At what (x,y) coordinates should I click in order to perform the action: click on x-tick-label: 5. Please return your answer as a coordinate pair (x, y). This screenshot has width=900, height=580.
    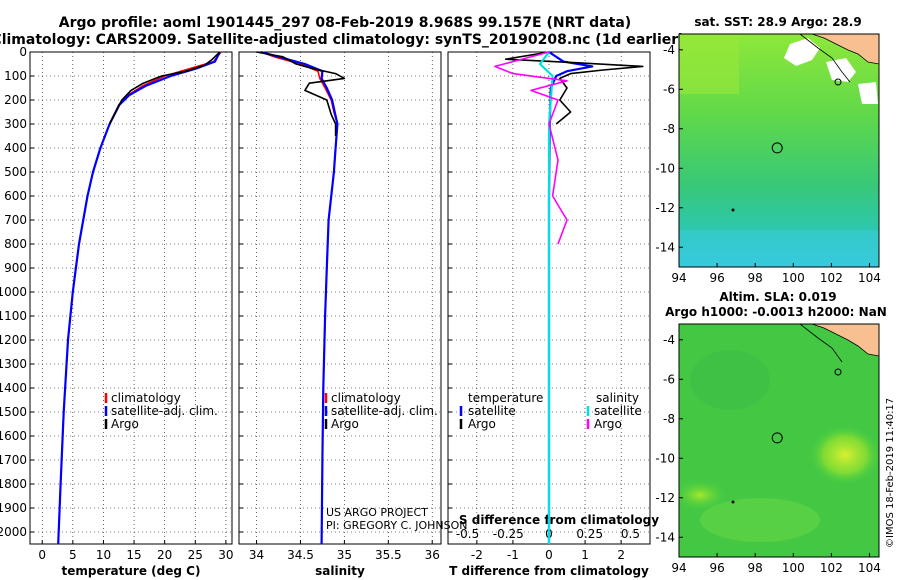
    Looking at the image, I should click on (73, 555).